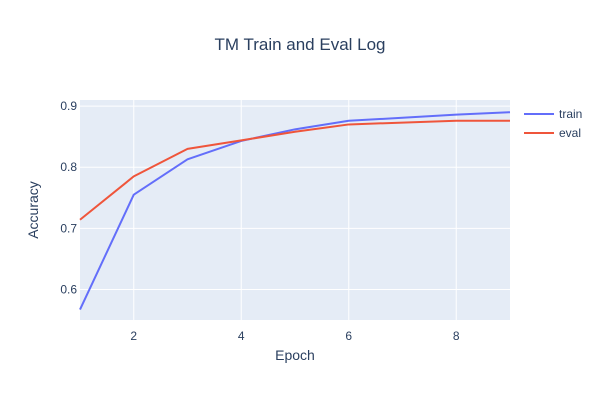 Image resolution: width=600 pixels, height=405 pixels. What do you see at coordinates (348, 336) in the screenshot?
I see `x-tick-label: 6` at bounding box center [348, 336].